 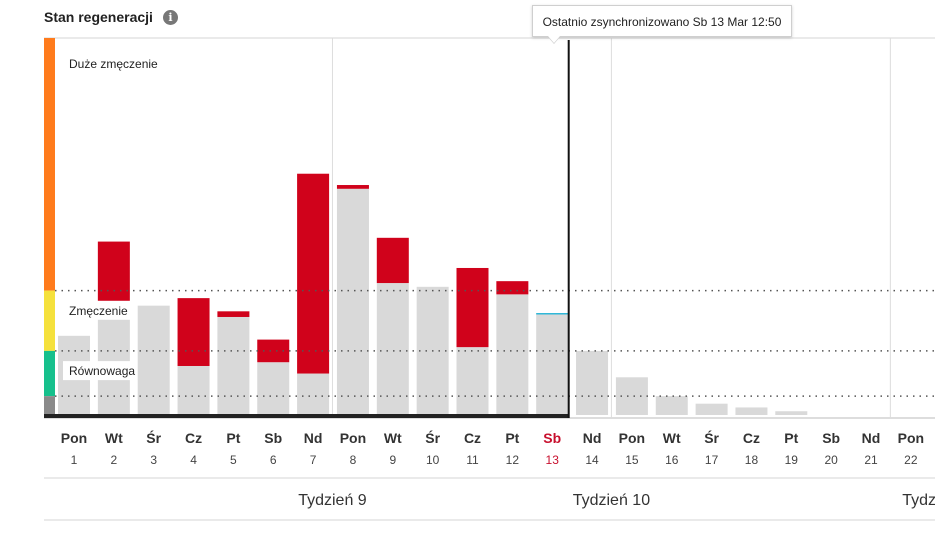 What do you see at coordinates (911, 438) in the screenshot?
I see `day-name-22: Pon` at bounding box center [911, 438].